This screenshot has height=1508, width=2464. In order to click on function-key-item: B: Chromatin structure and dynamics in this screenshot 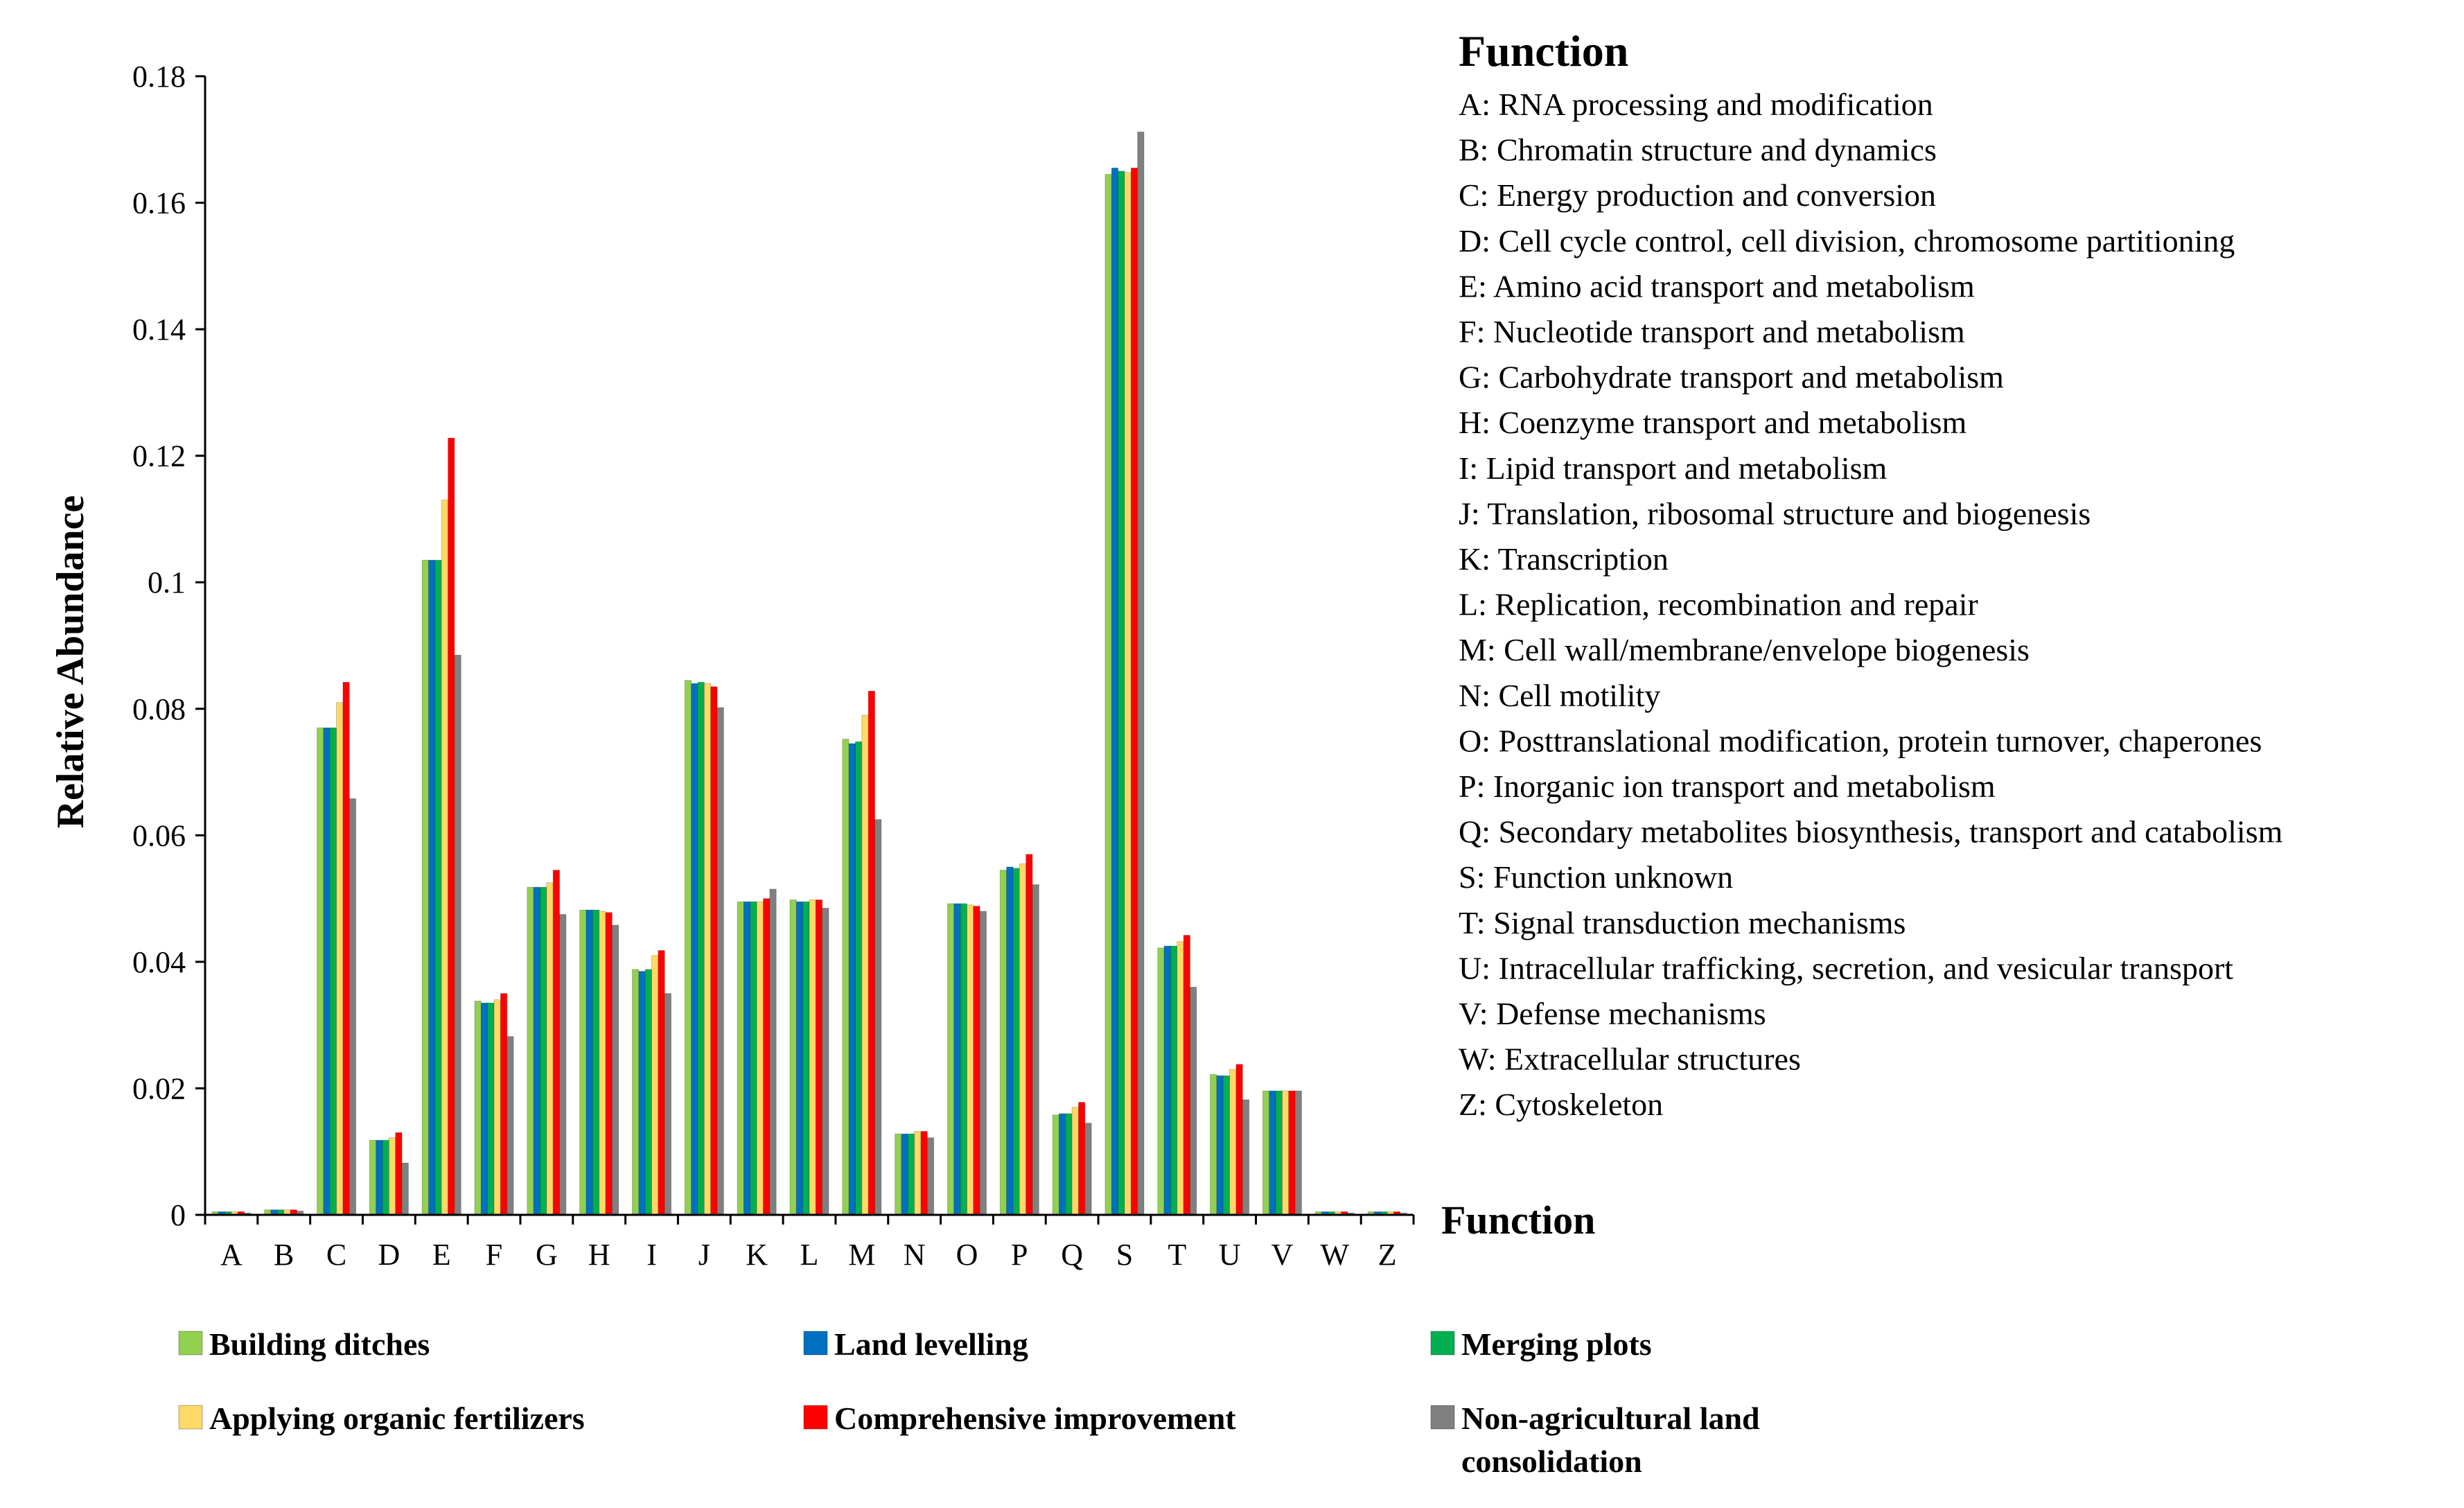, I will do `click(1698, 150)`.